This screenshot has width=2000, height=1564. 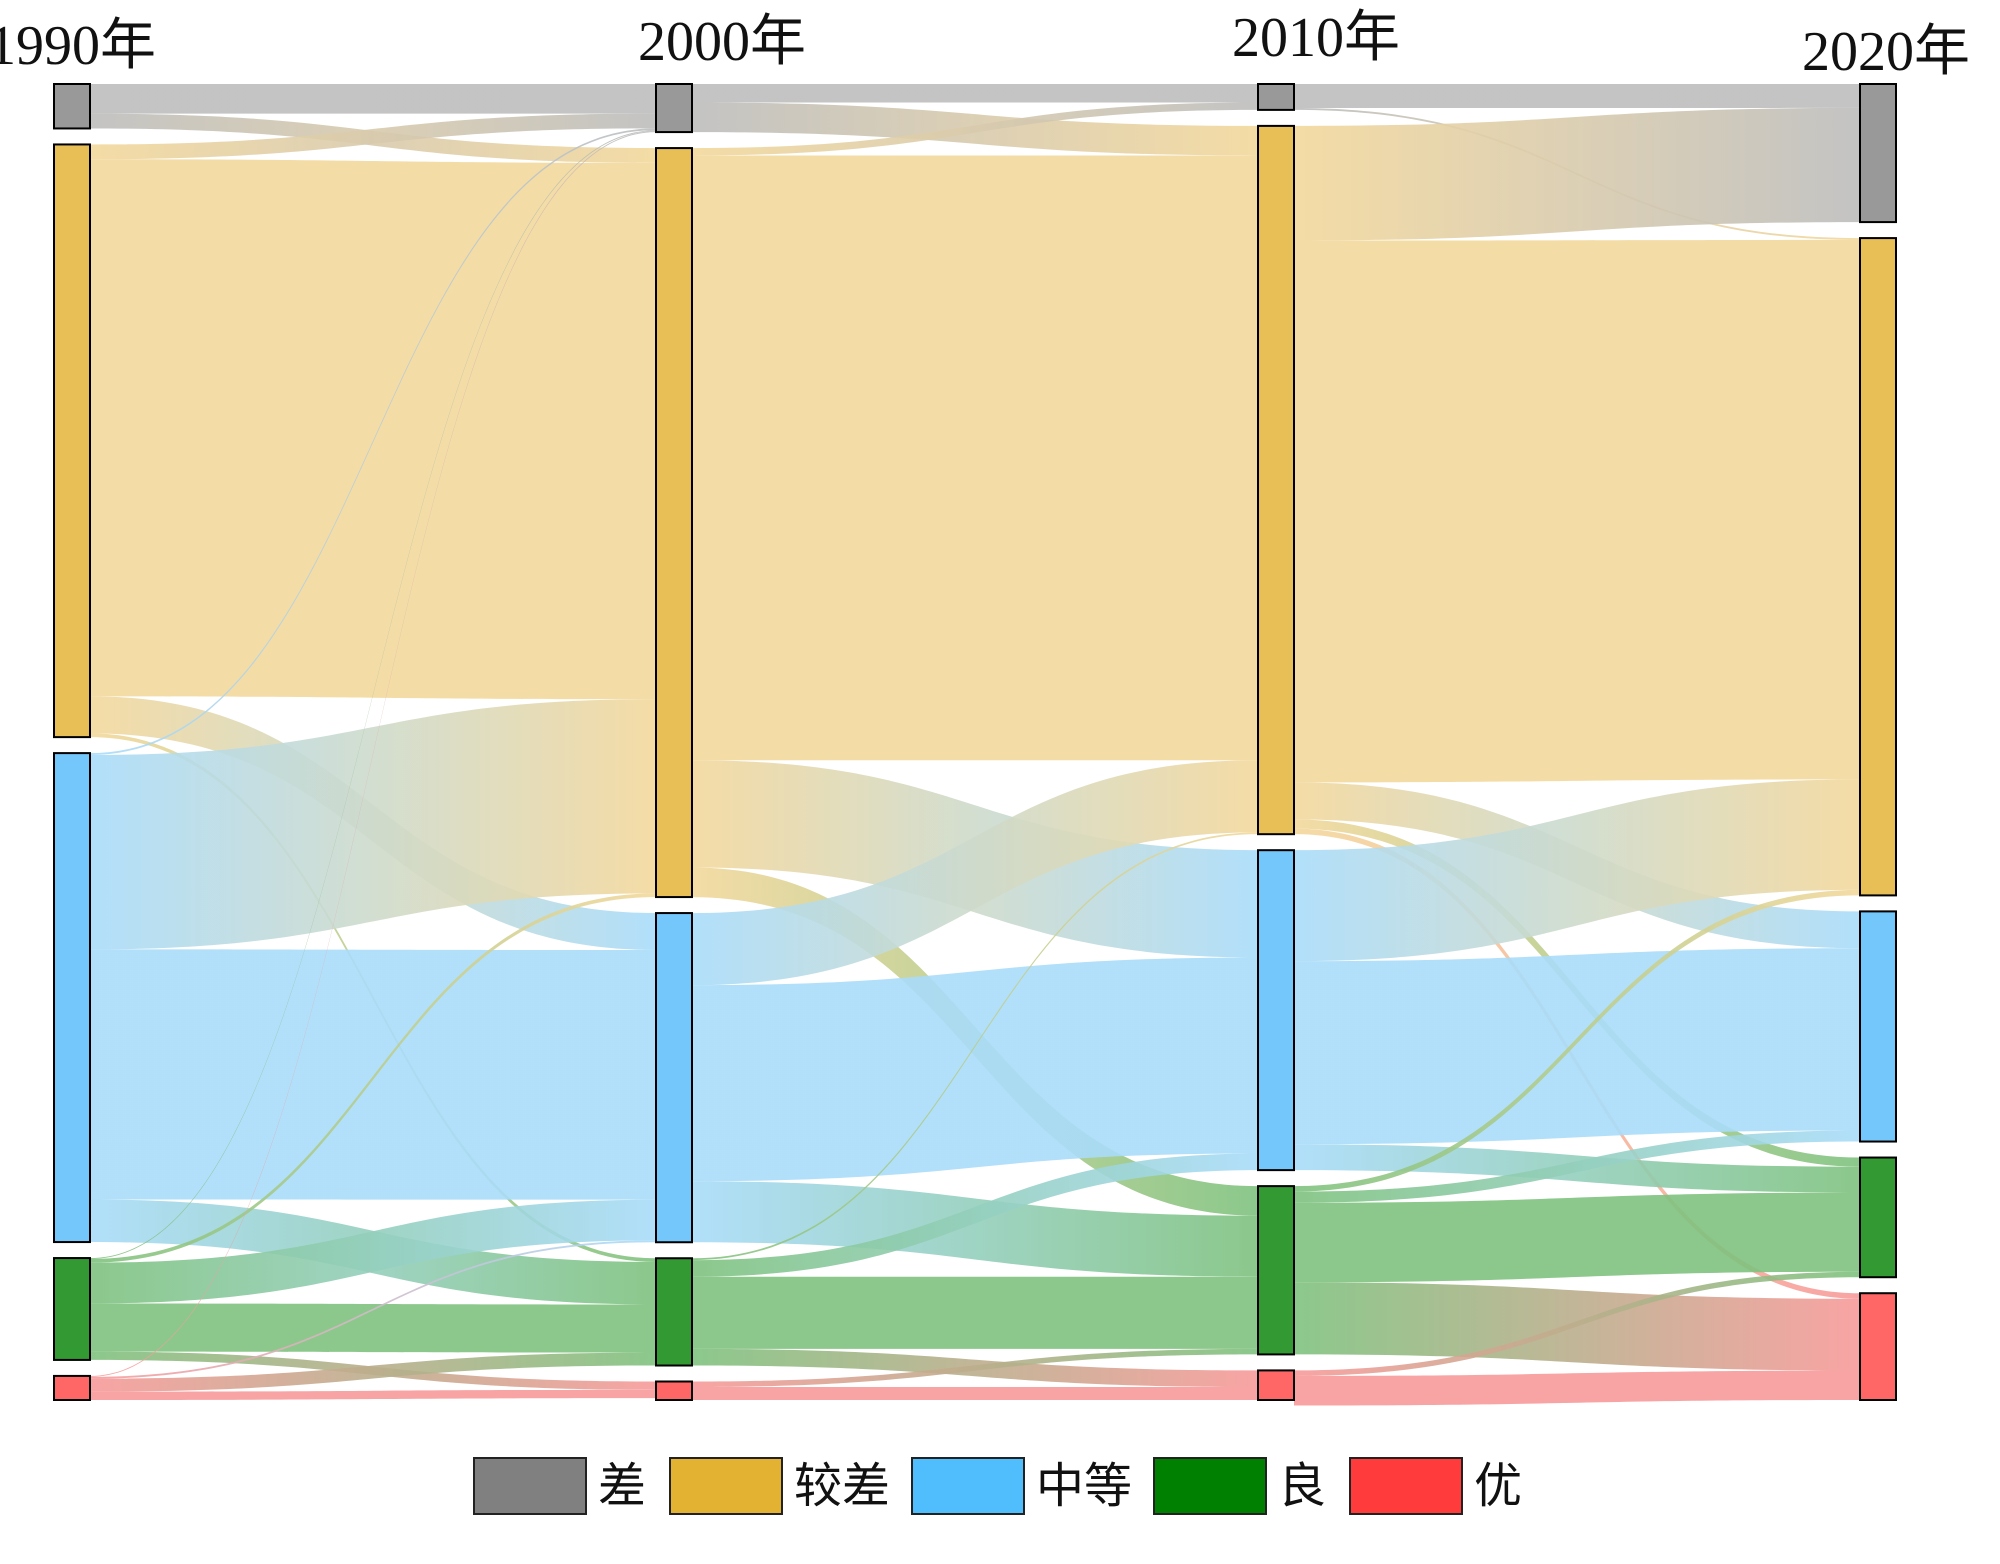 I want to click on legend-label-zhongdeng: 中等, so click(x=1084, y=1486).